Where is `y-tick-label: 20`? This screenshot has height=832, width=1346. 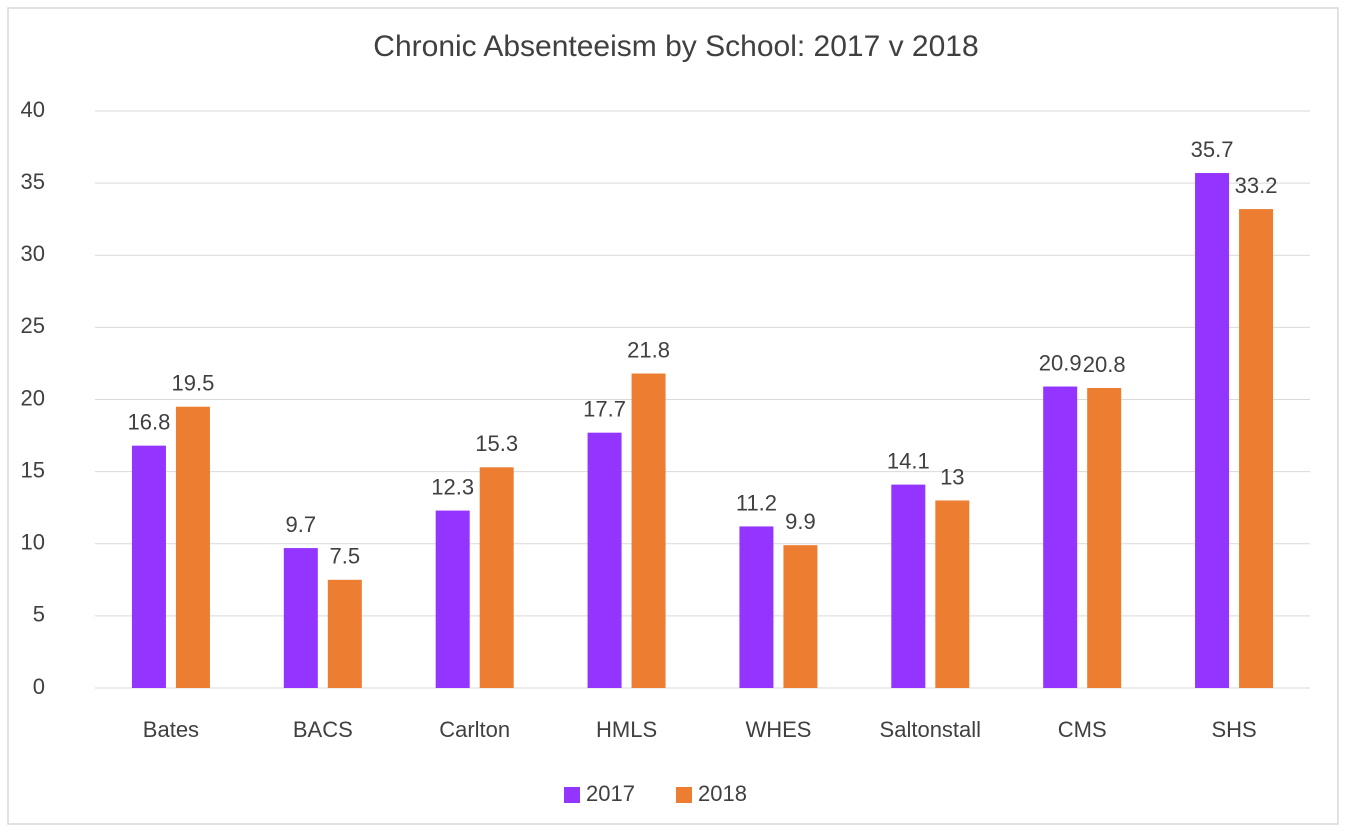
y-tick-label: 20 is located at coordinates (33, 397).